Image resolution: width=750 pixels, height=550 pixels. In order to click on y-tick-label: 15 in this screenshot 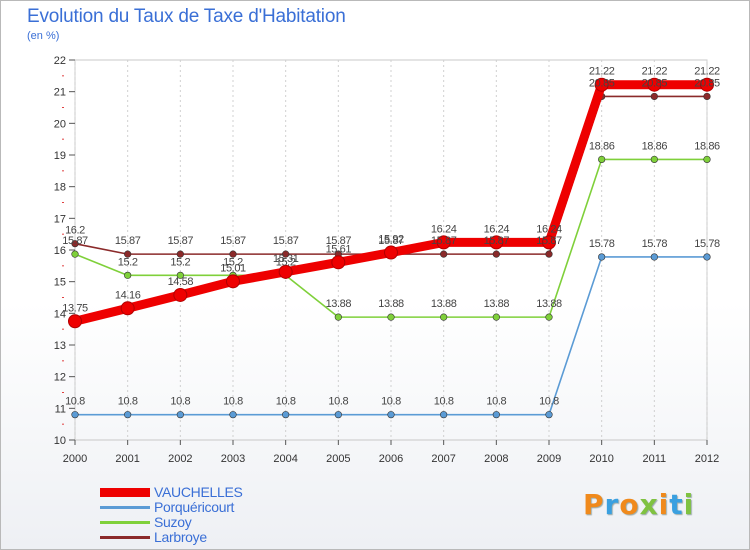, I will do `click(60, 283)`.